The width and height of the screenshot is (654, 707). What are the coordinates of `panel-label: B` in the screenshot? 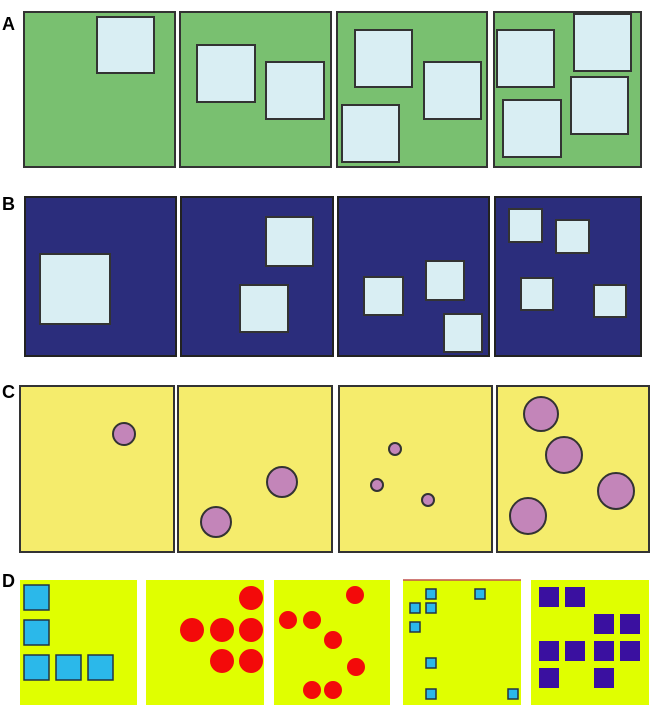 It's located at (8, 204).